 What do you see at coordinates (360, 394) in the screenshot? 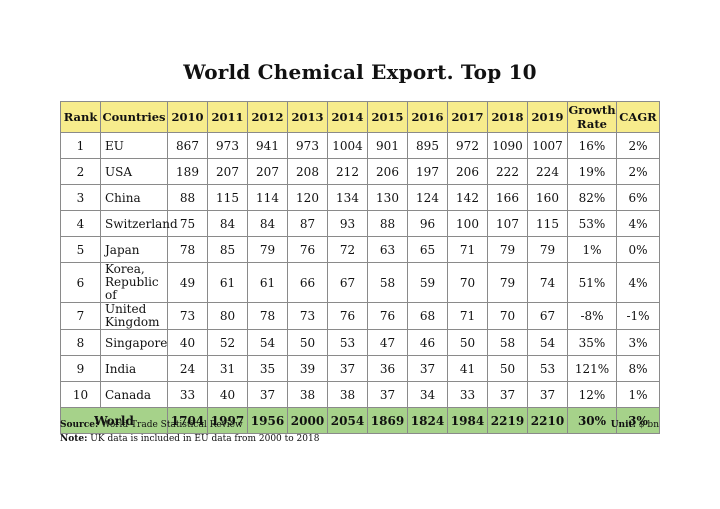
I see `table-row: 10 Canada 33 40 37 38 38 37 34 33 37 37 12% 1%` at bounding box center [360, 394].